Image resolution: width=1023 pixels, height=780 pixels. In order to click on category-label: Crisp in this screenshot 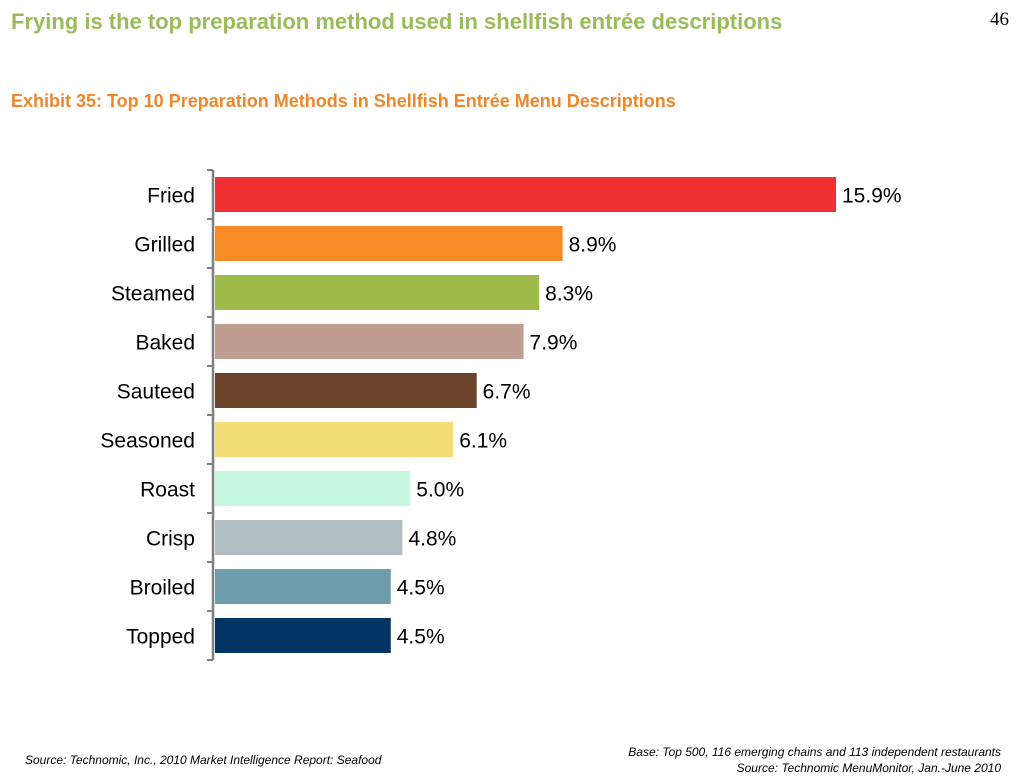, I will do `click(170, 539)`.